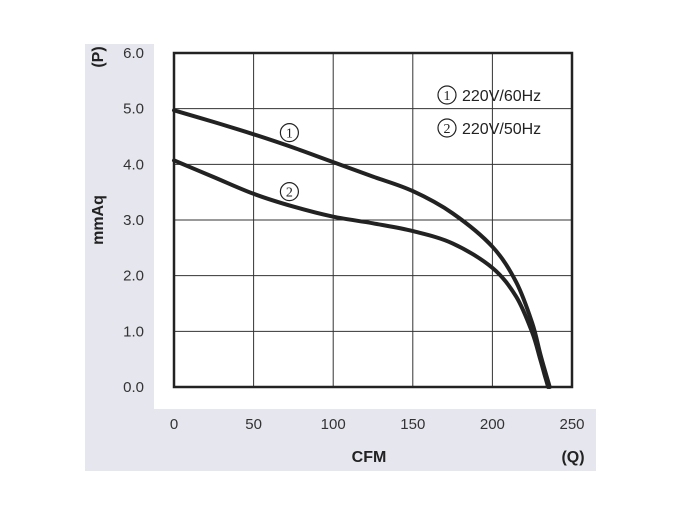 The height and width of the screenshot is (525, 673). What do you see at coordinates (333, 424) in the screenshot?
I see `x-tick-label: 100` at bounding box center [333, 424].